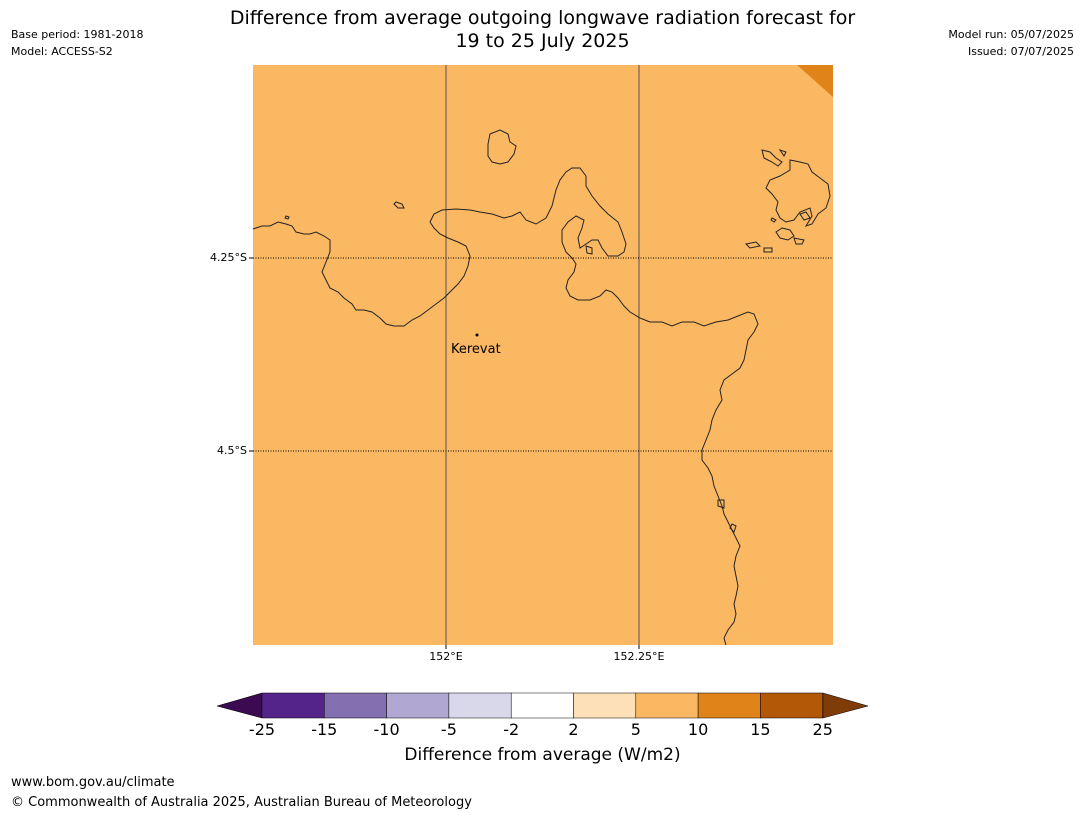 This screenshot has width=1085, height=816. I want to click on colorbar-segments, so click(542, 705).